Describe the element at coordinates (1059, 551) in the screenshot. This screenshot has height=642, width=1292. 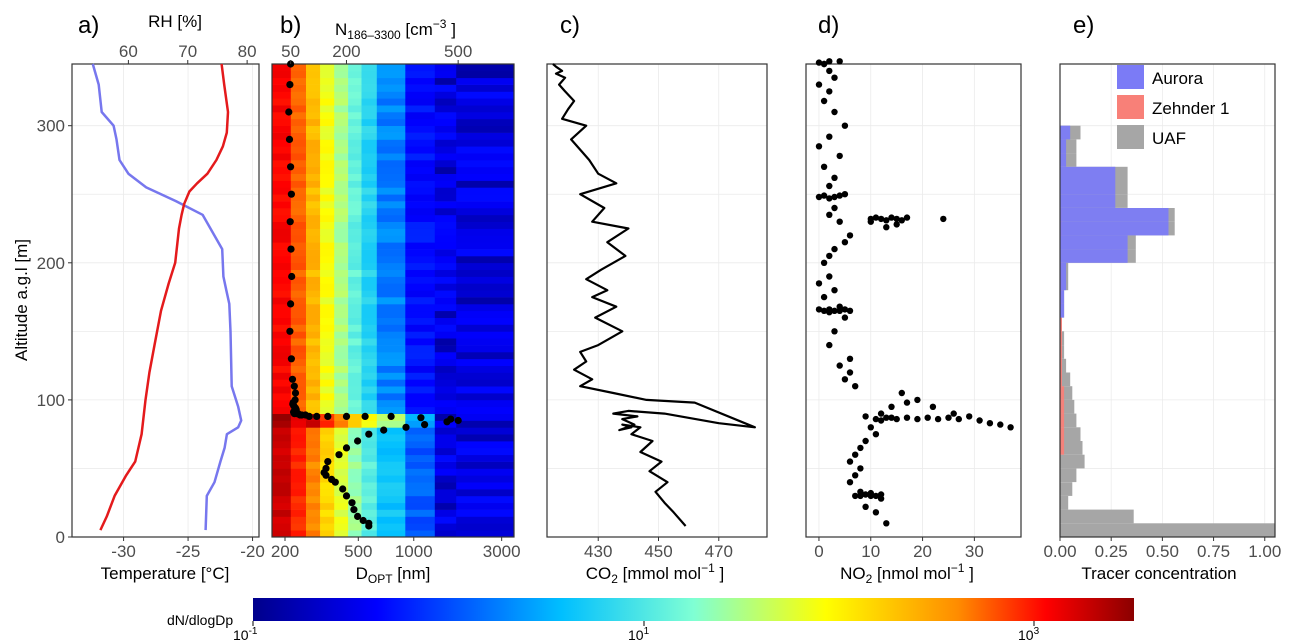
I see `x-tick-label: 0.00` at that location.